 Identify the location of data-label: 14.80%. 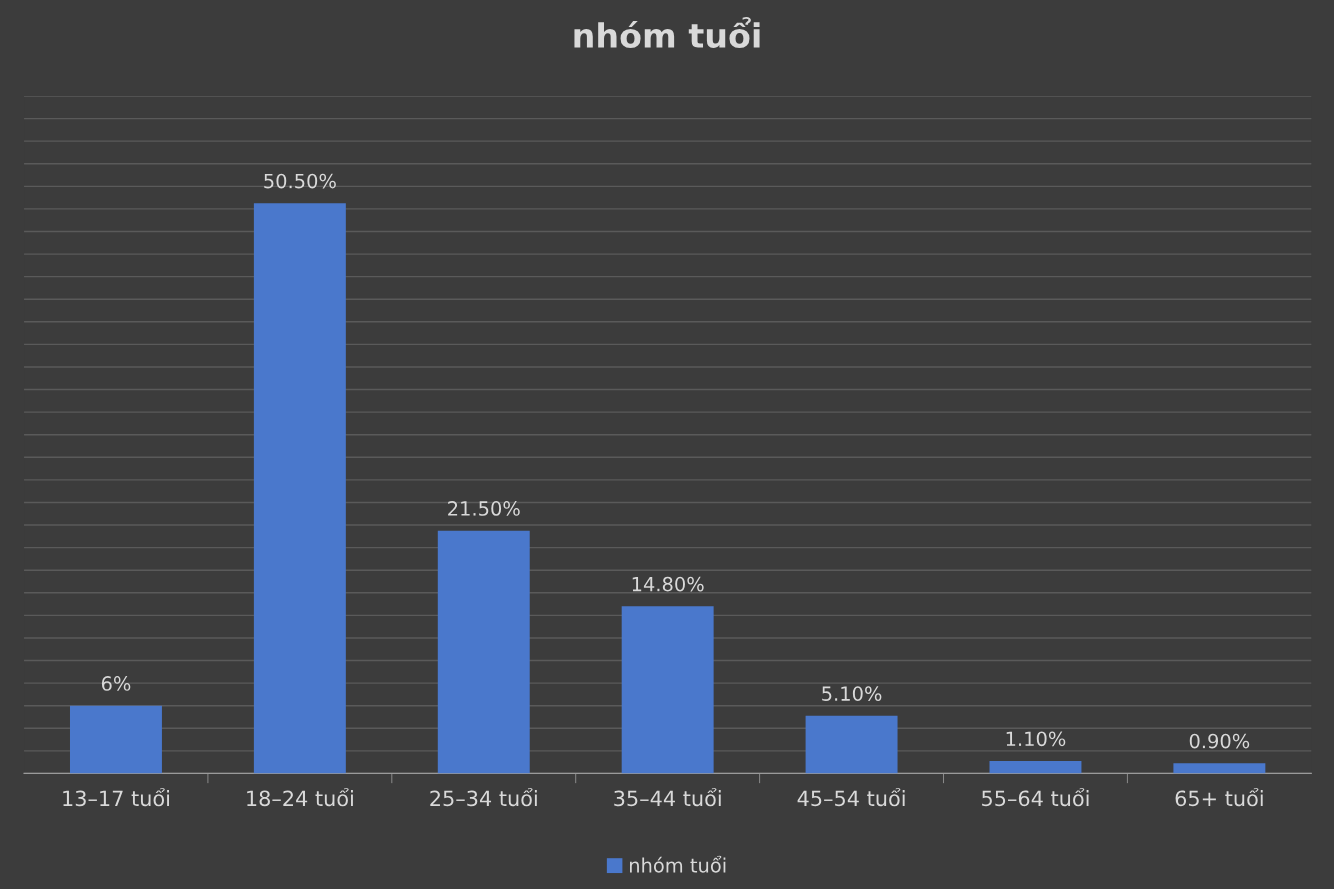
(668, 584).